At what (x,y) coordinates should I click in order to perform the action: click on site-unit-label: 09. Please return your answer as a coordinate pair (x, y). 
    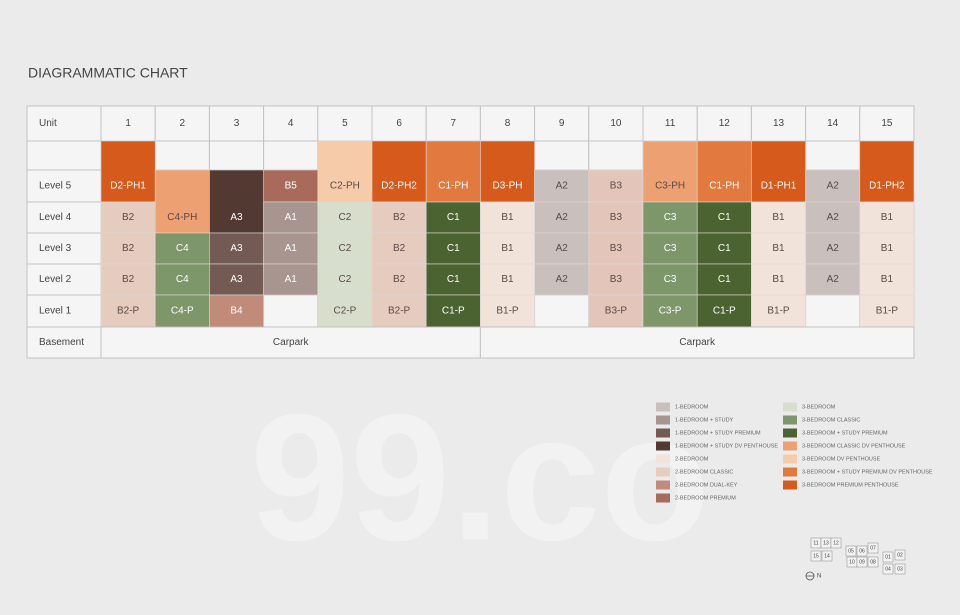
    Looking at the image, I should click on (862, 562).